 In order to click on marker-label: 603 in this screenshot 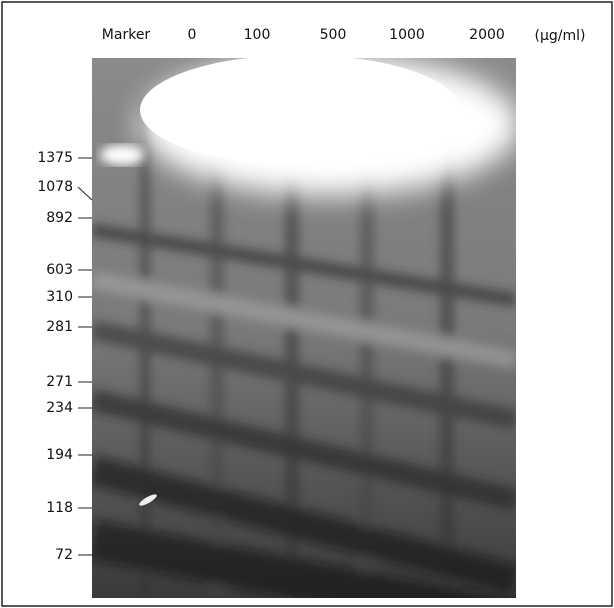, I will do `click(59, 270)`.